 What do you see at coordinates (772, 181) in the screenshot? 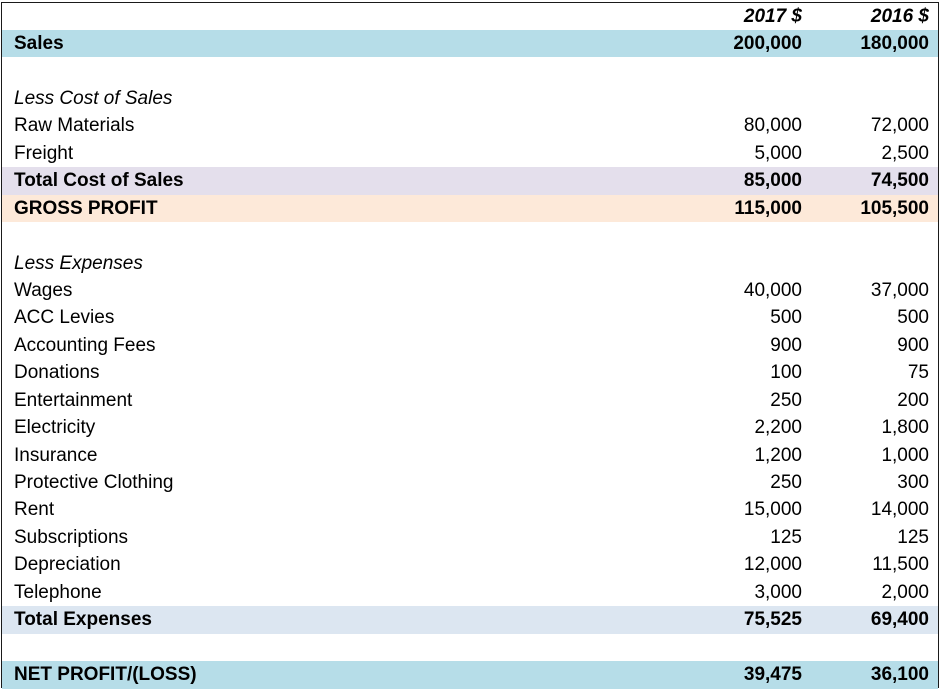
I see `value-2017: 85,000` at bounding box center [772, 181].